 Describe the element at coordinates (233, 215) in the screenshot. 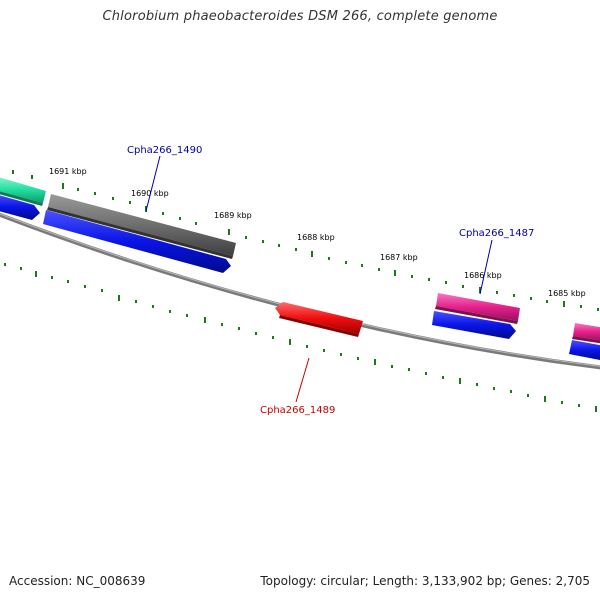

I see `ruler-label: 1689 kbp` at that location.